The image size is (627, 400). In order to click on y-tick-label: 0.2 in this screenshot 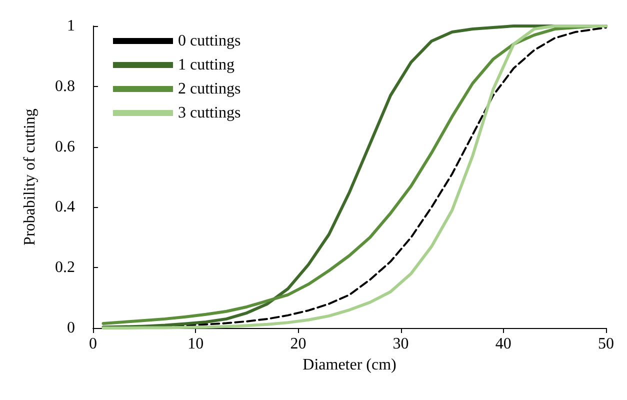, I will do `click(65, 267)`.